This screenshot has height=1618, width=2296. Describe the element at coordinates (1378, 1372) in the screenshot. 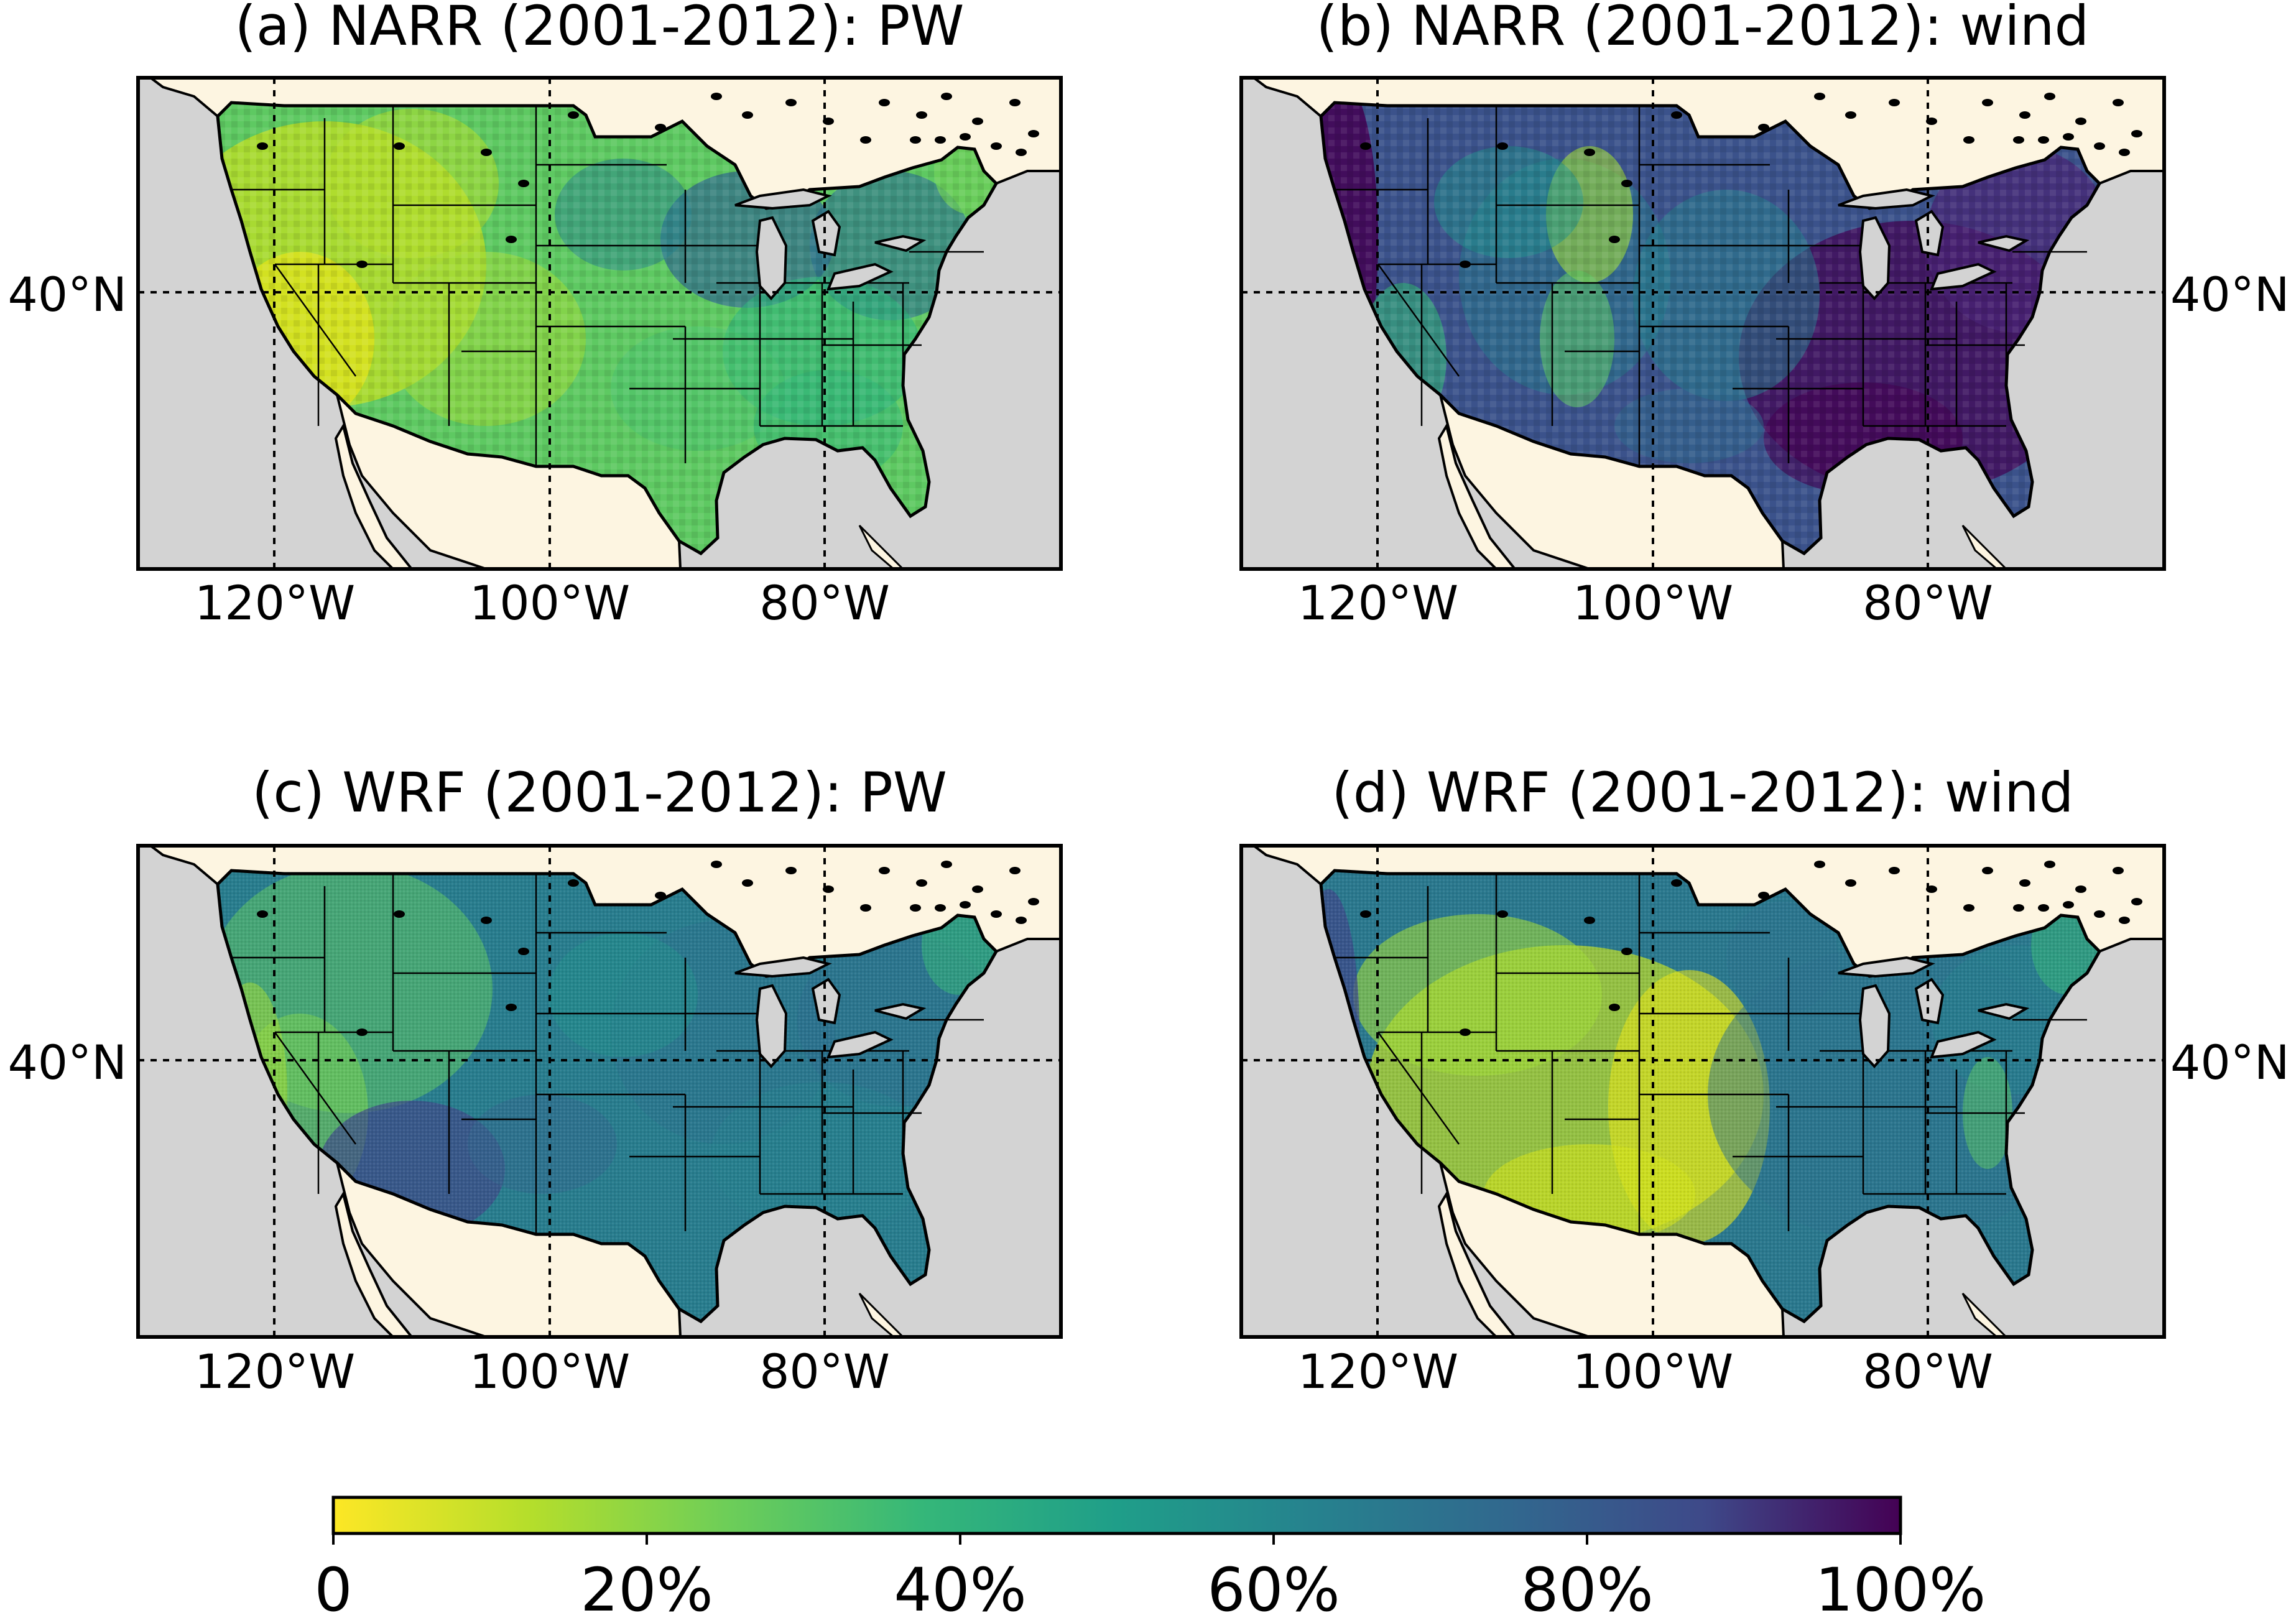

I see `lon-label-d-120: 120°W` at that location.